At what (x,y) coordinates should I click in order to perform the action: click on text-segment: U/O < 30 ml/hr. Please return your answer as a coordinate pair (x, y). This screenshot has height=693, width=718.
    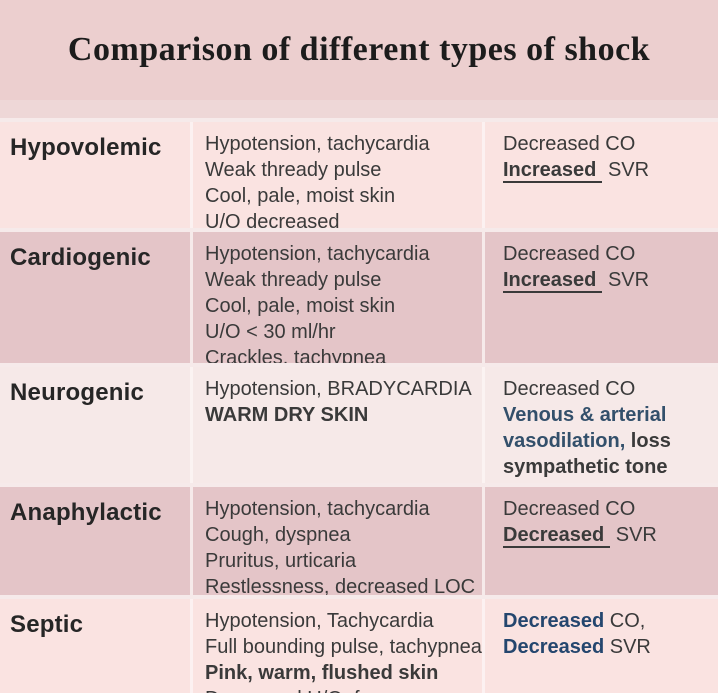
    Looking at the image, I should click on (270, 332).